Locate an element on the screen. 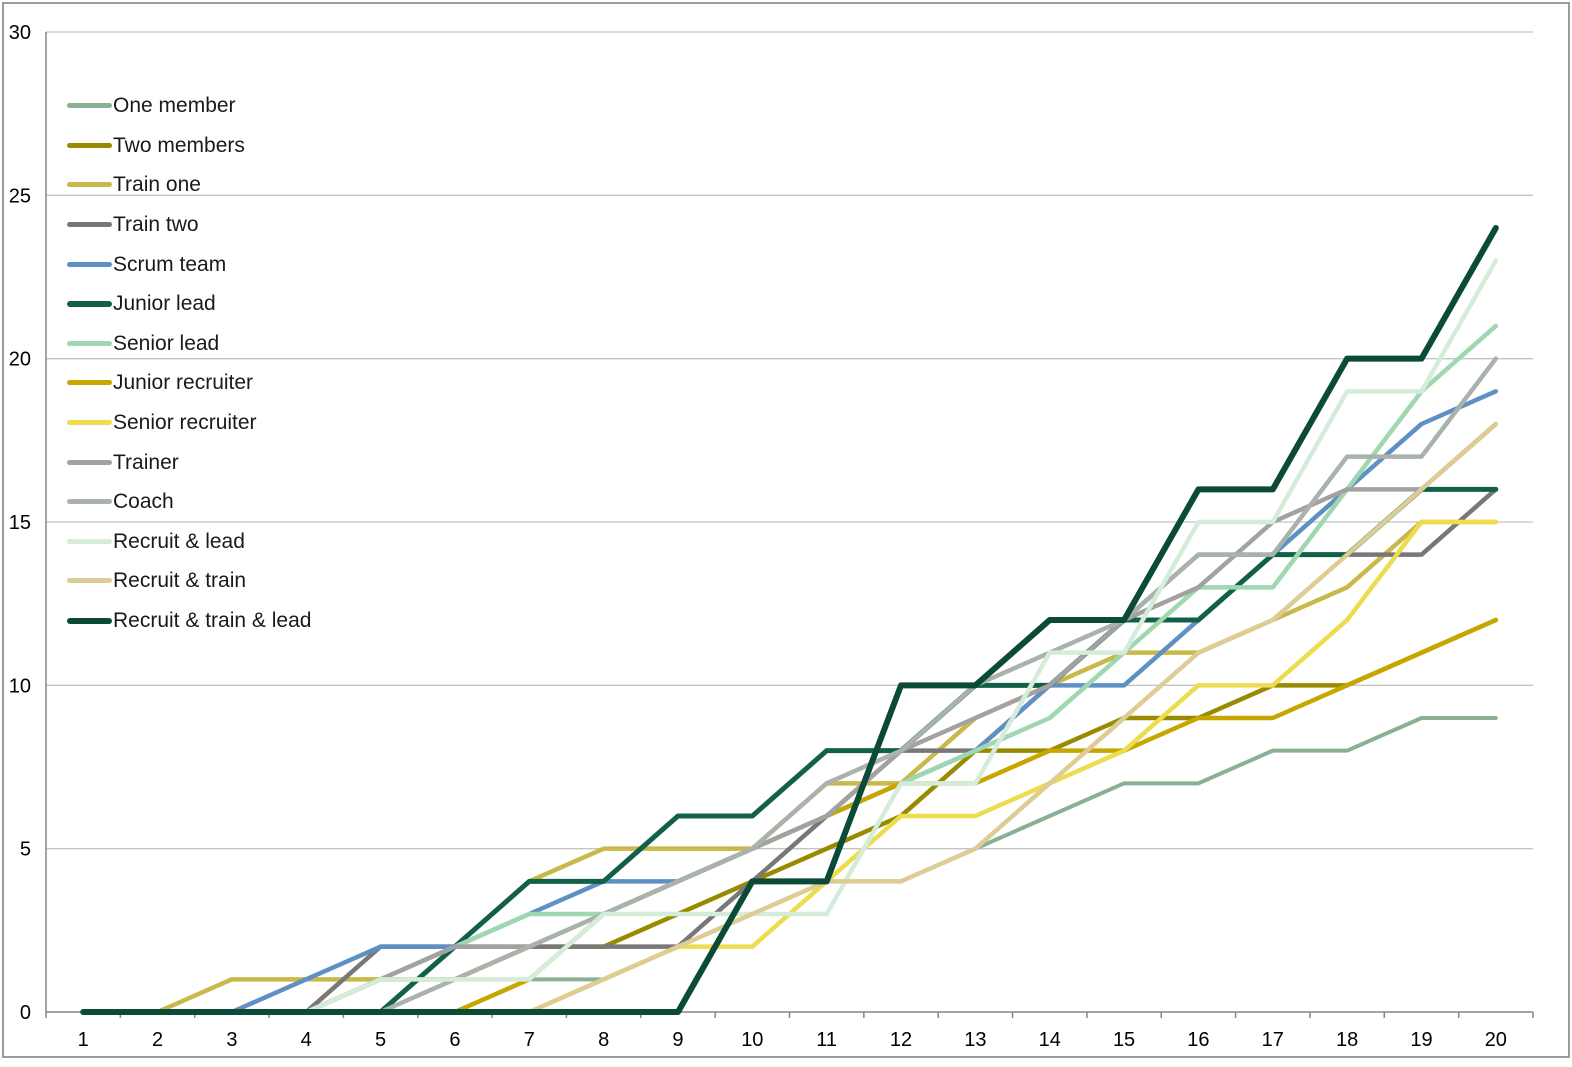 This screenshot has width=1572, height=1067. x-tick-label: 1 is located at coordinates (83, 1040).